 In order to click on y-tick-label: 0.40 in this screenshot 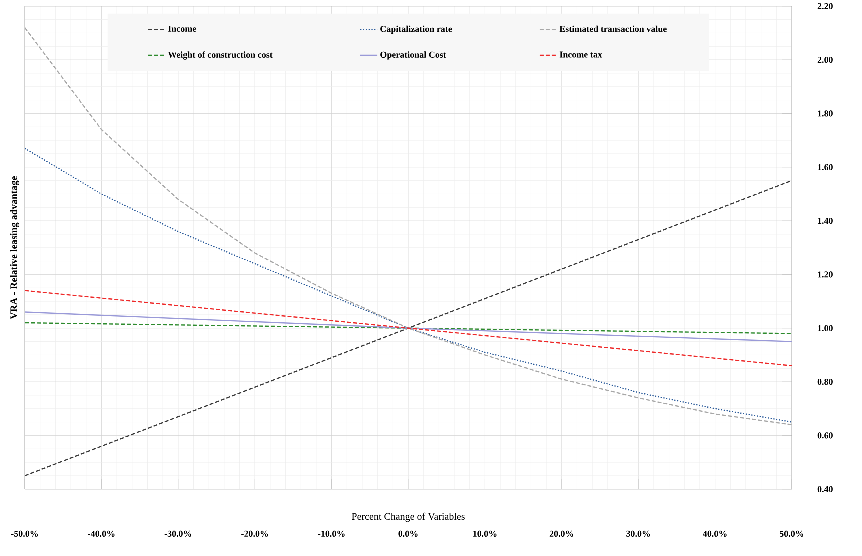, I will do `click(825, 489)`.